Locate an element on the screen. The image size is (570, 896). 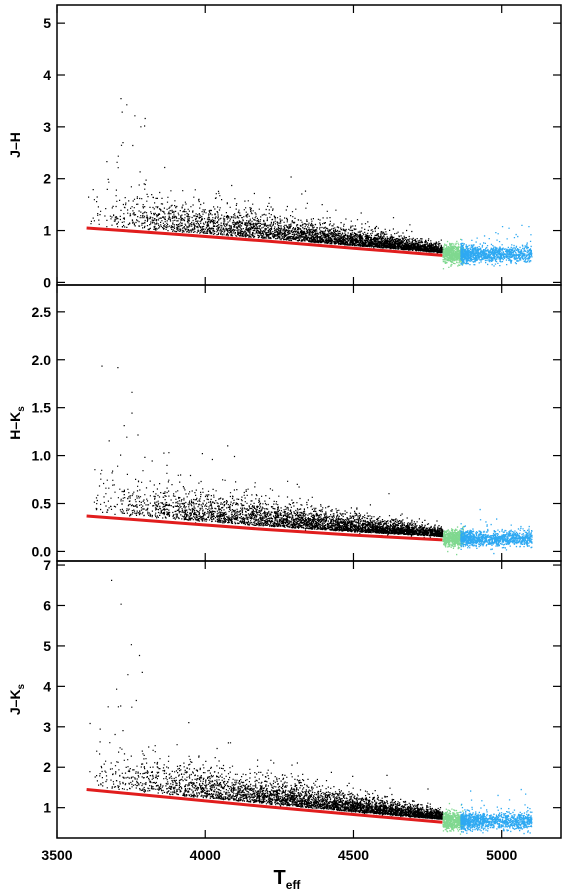
x-tick-label: 3500 is located at coordinates (56, 855).